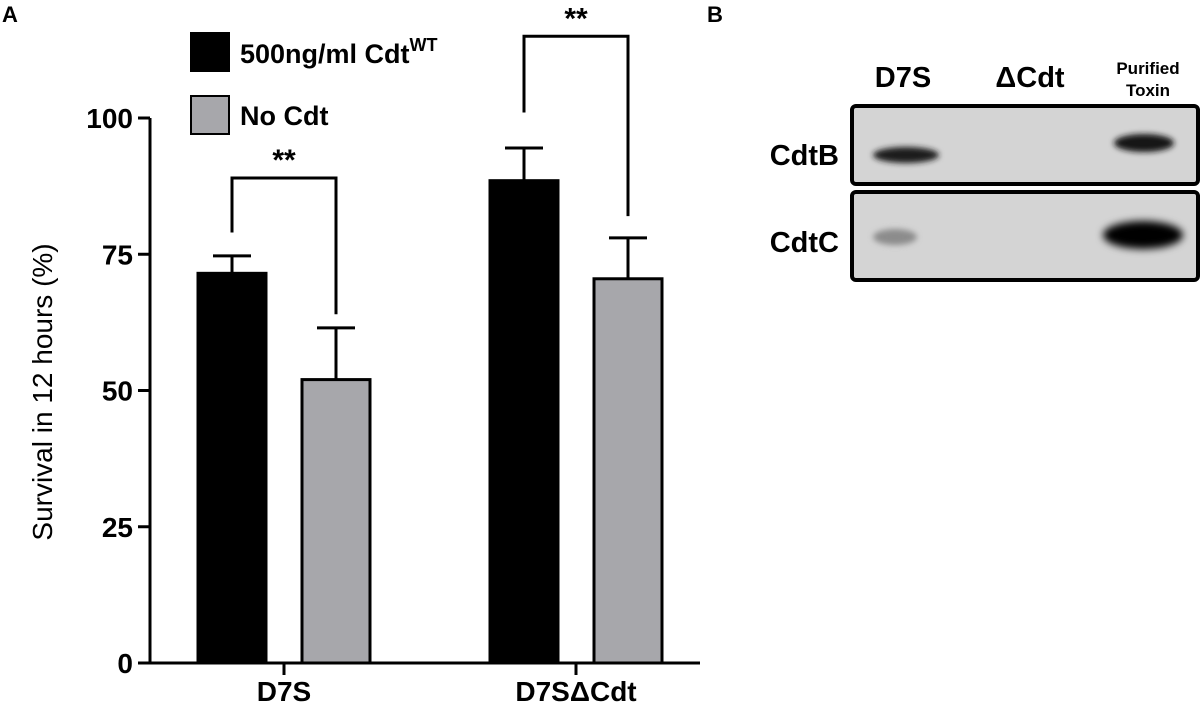 This screenshot has width=1203, height=706. Describe the element at coordinates (906, 155) in the screenshot. I see `band-cdtb-d7s` at that location.